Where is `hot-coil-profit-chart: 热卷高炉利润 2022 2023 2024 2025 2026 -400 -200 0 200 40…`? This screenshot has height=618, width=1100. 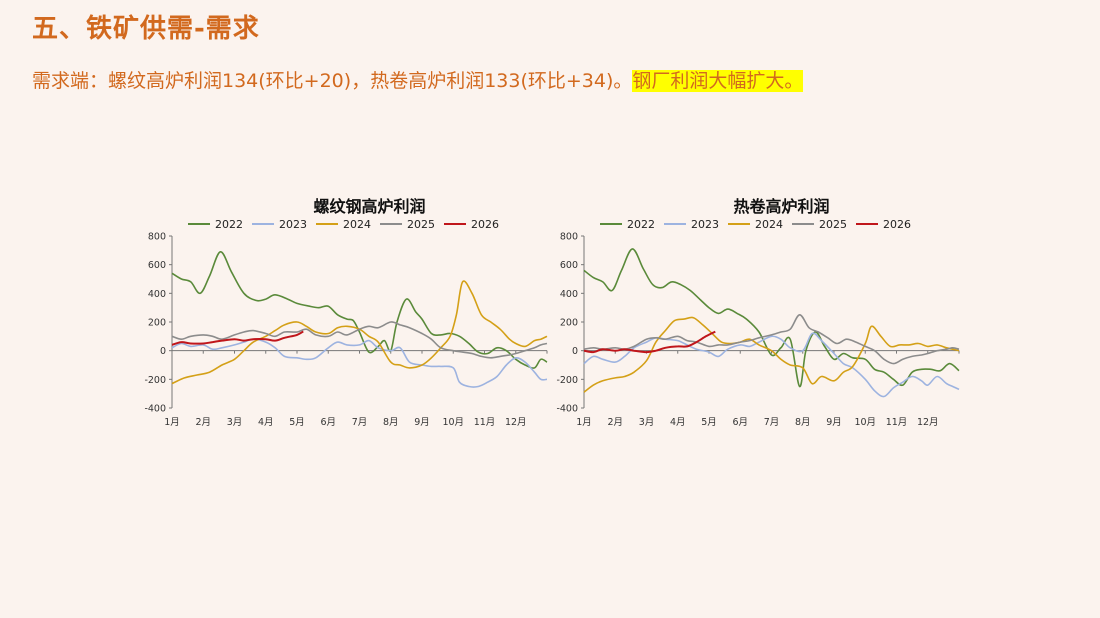 hot-coil-profit-chart: 热卷高炉利润 2022 2023 2024 2025 2026 -400 -200 0 200 40… is located at coordinates (759, 310).